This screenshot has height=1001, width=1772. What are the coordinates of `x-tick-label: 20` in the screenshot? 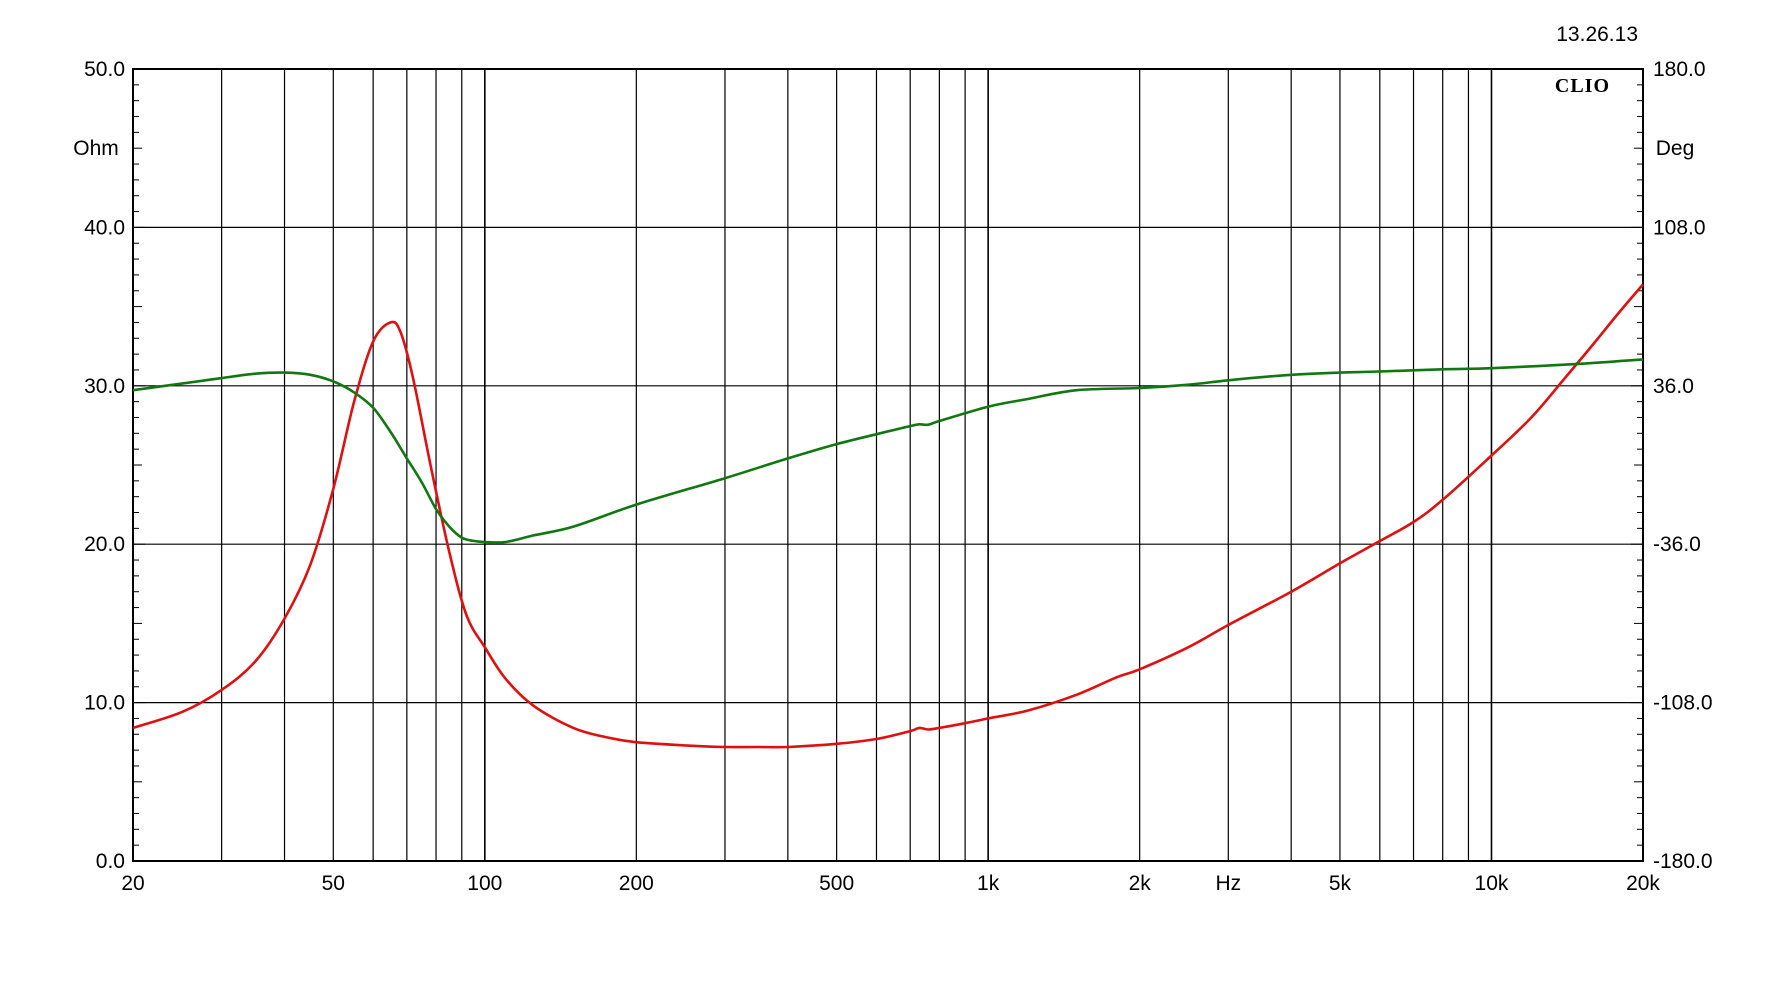 It's located at (132, 883).